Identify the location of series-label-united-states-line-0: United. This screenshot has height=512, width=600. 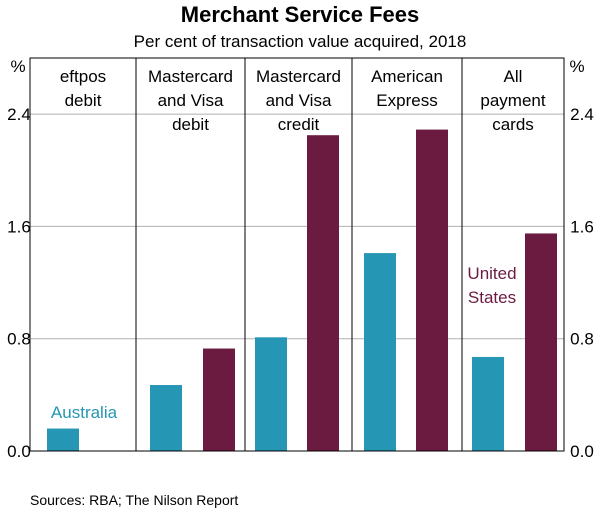
(491, 273).